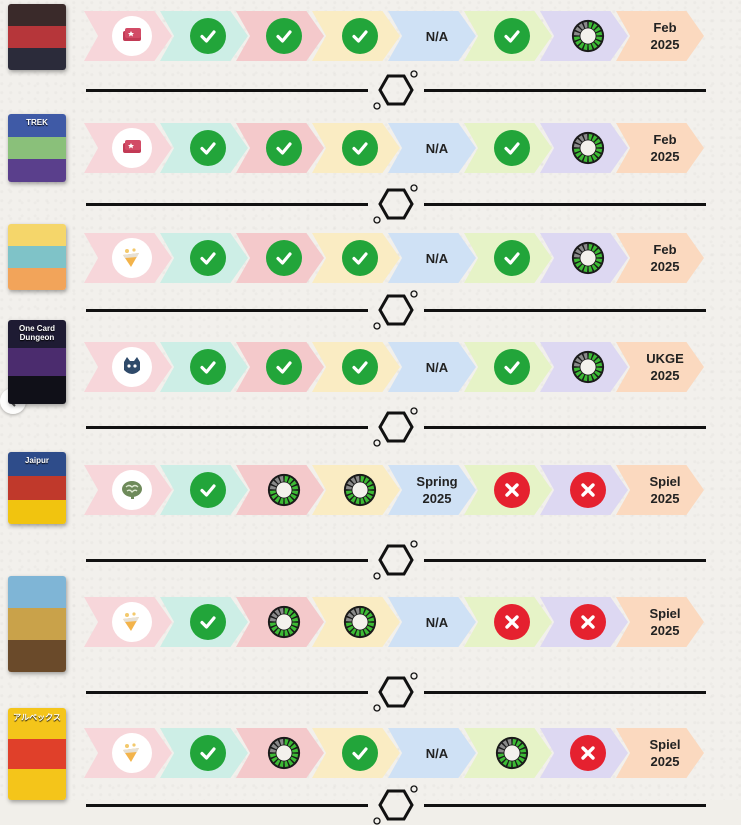 This screenshot has width=741, height=825. I want to click on cat-icon, so click(132, 367).